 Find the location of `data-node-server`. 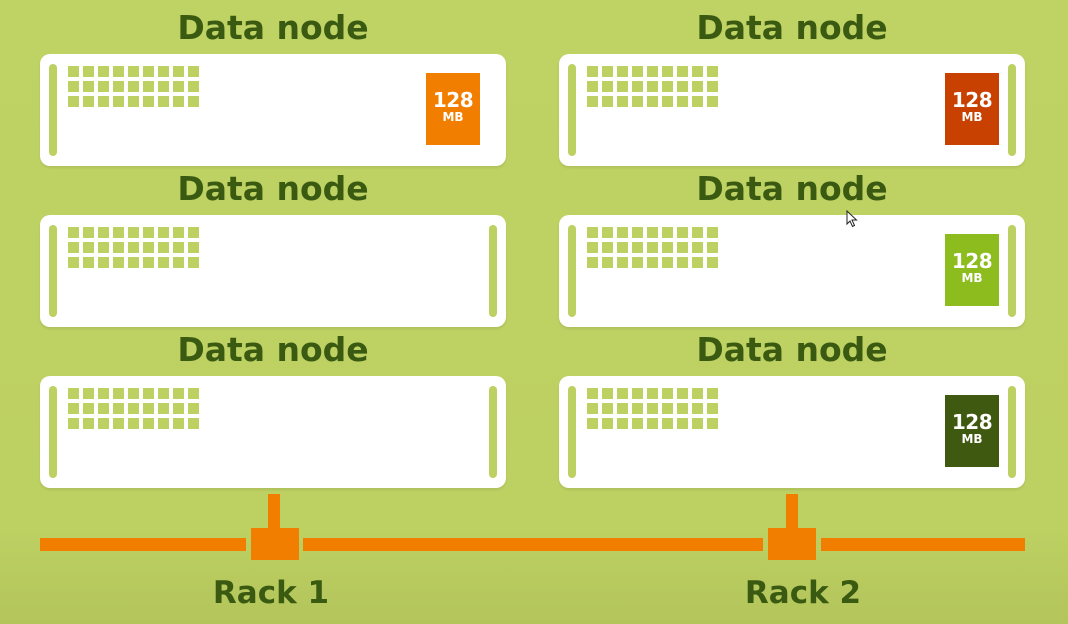

data-node-server is located at coordinates (273, 432).